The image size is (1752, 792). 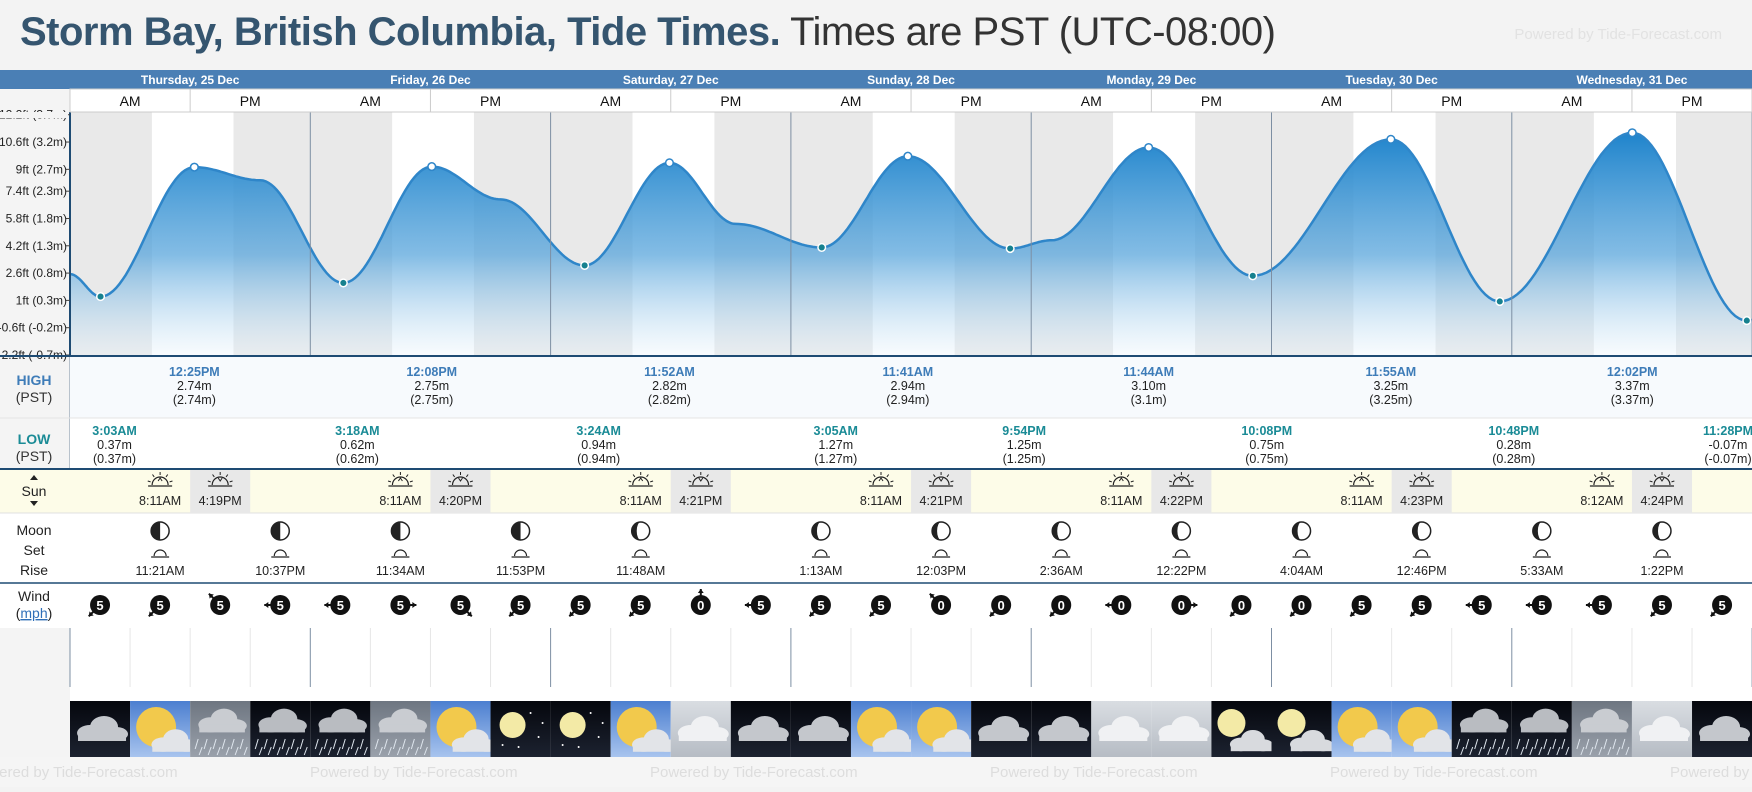 What do you see at coordinates (164, 729) in the screenshot?
I see `weather-sun-cloud-icon` at bounding box center [164, 729].